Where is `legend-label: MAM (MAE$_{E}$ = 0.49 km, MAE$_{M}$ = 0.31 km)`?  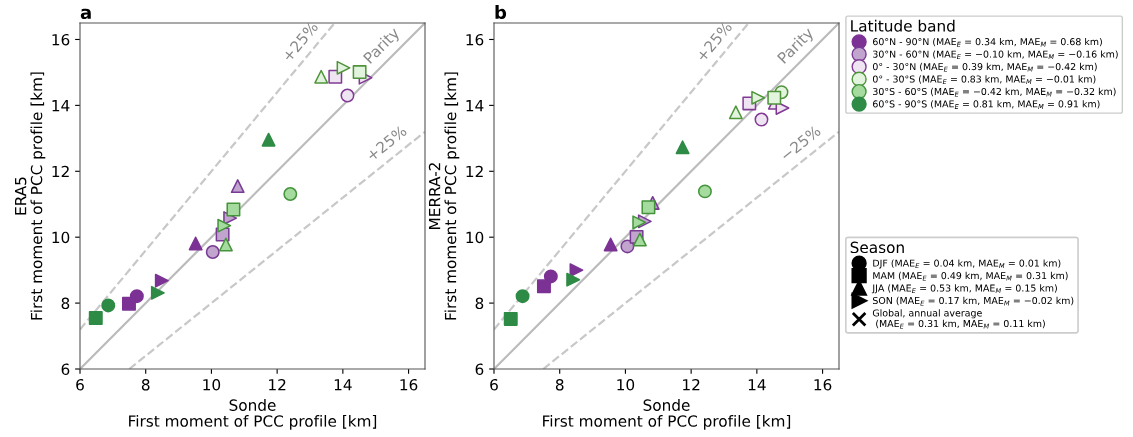 legend-label: MAM (MAE$_{E}$ = 0.49 km, MAE$_{M}$ = 0.31 km) is located at coordinates (970, 276).